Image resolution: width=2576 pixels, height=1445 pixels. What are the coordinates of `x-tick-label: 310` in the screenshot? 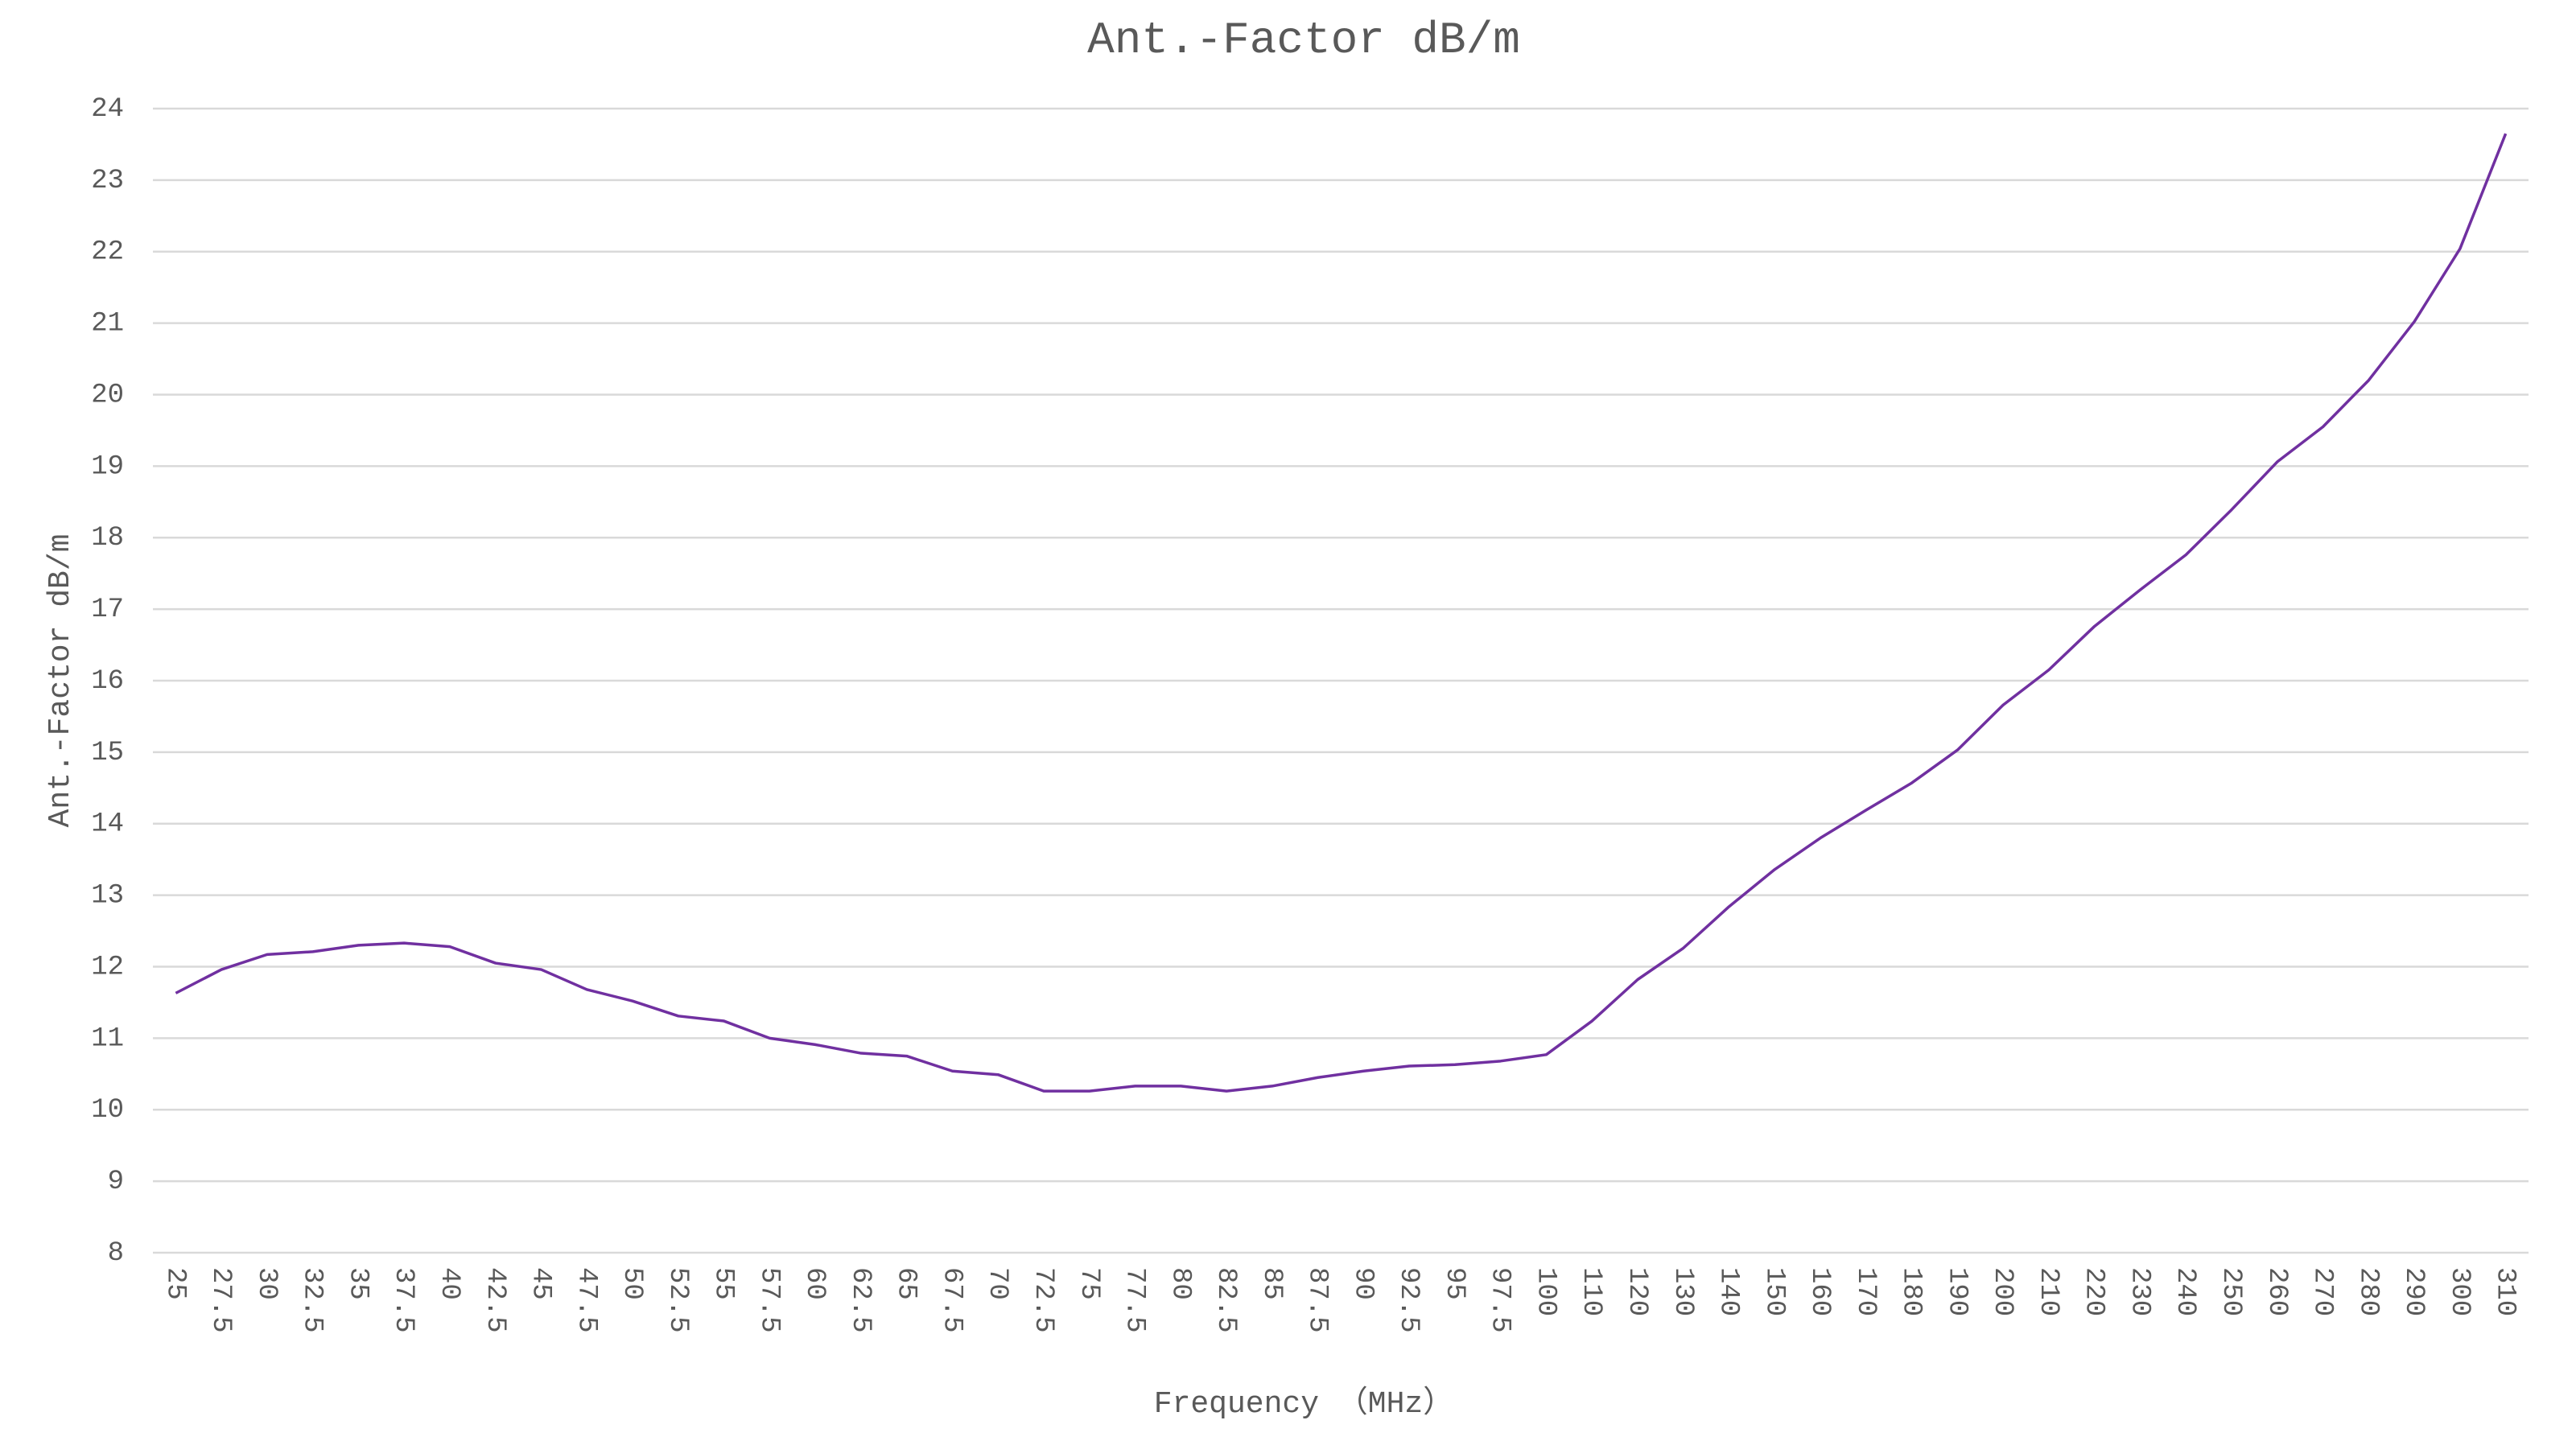 It's located at (2505, 1291).